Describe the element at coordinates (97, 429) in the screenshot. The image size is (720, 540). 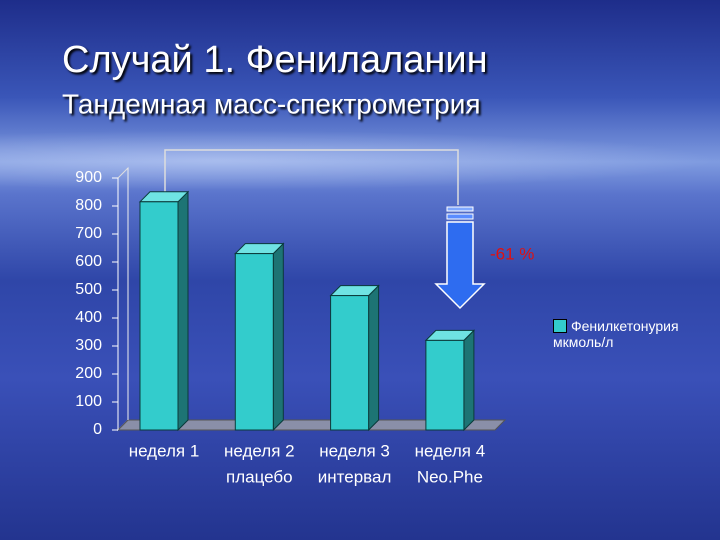
I see `y-tick-label: 0` at that location.